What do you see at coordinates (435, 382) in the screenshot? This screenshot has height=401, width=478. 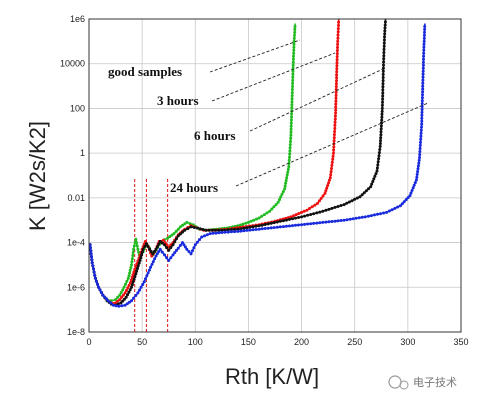 I see `watermark-text: 电子技术` at bounding box center [435, 382].